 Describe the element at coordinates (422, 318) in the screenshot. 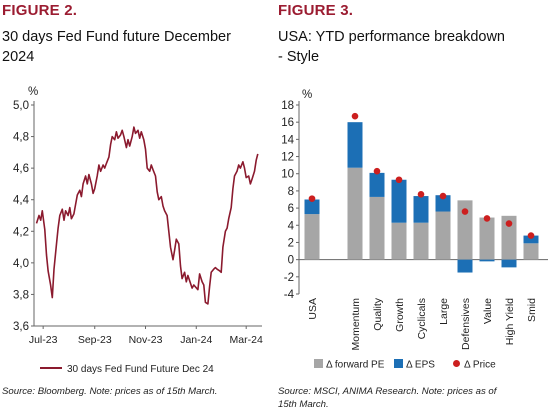

I see `category-label: Cyclicals` at that location.